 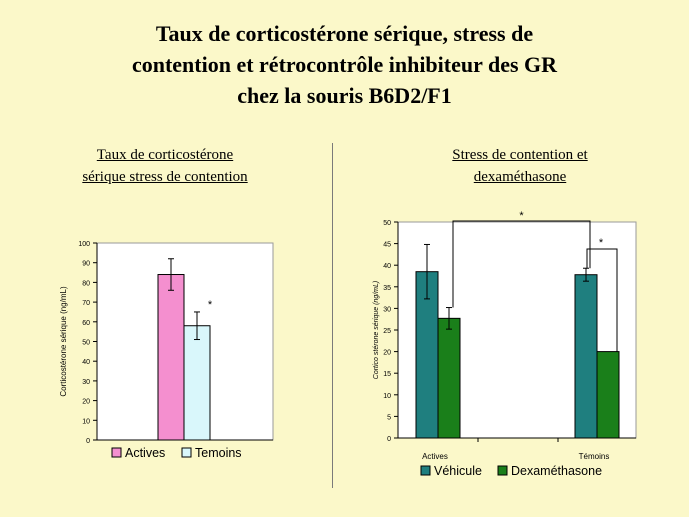 I want to click on left-legend-swatch-actives, so click(x=116, y=452).